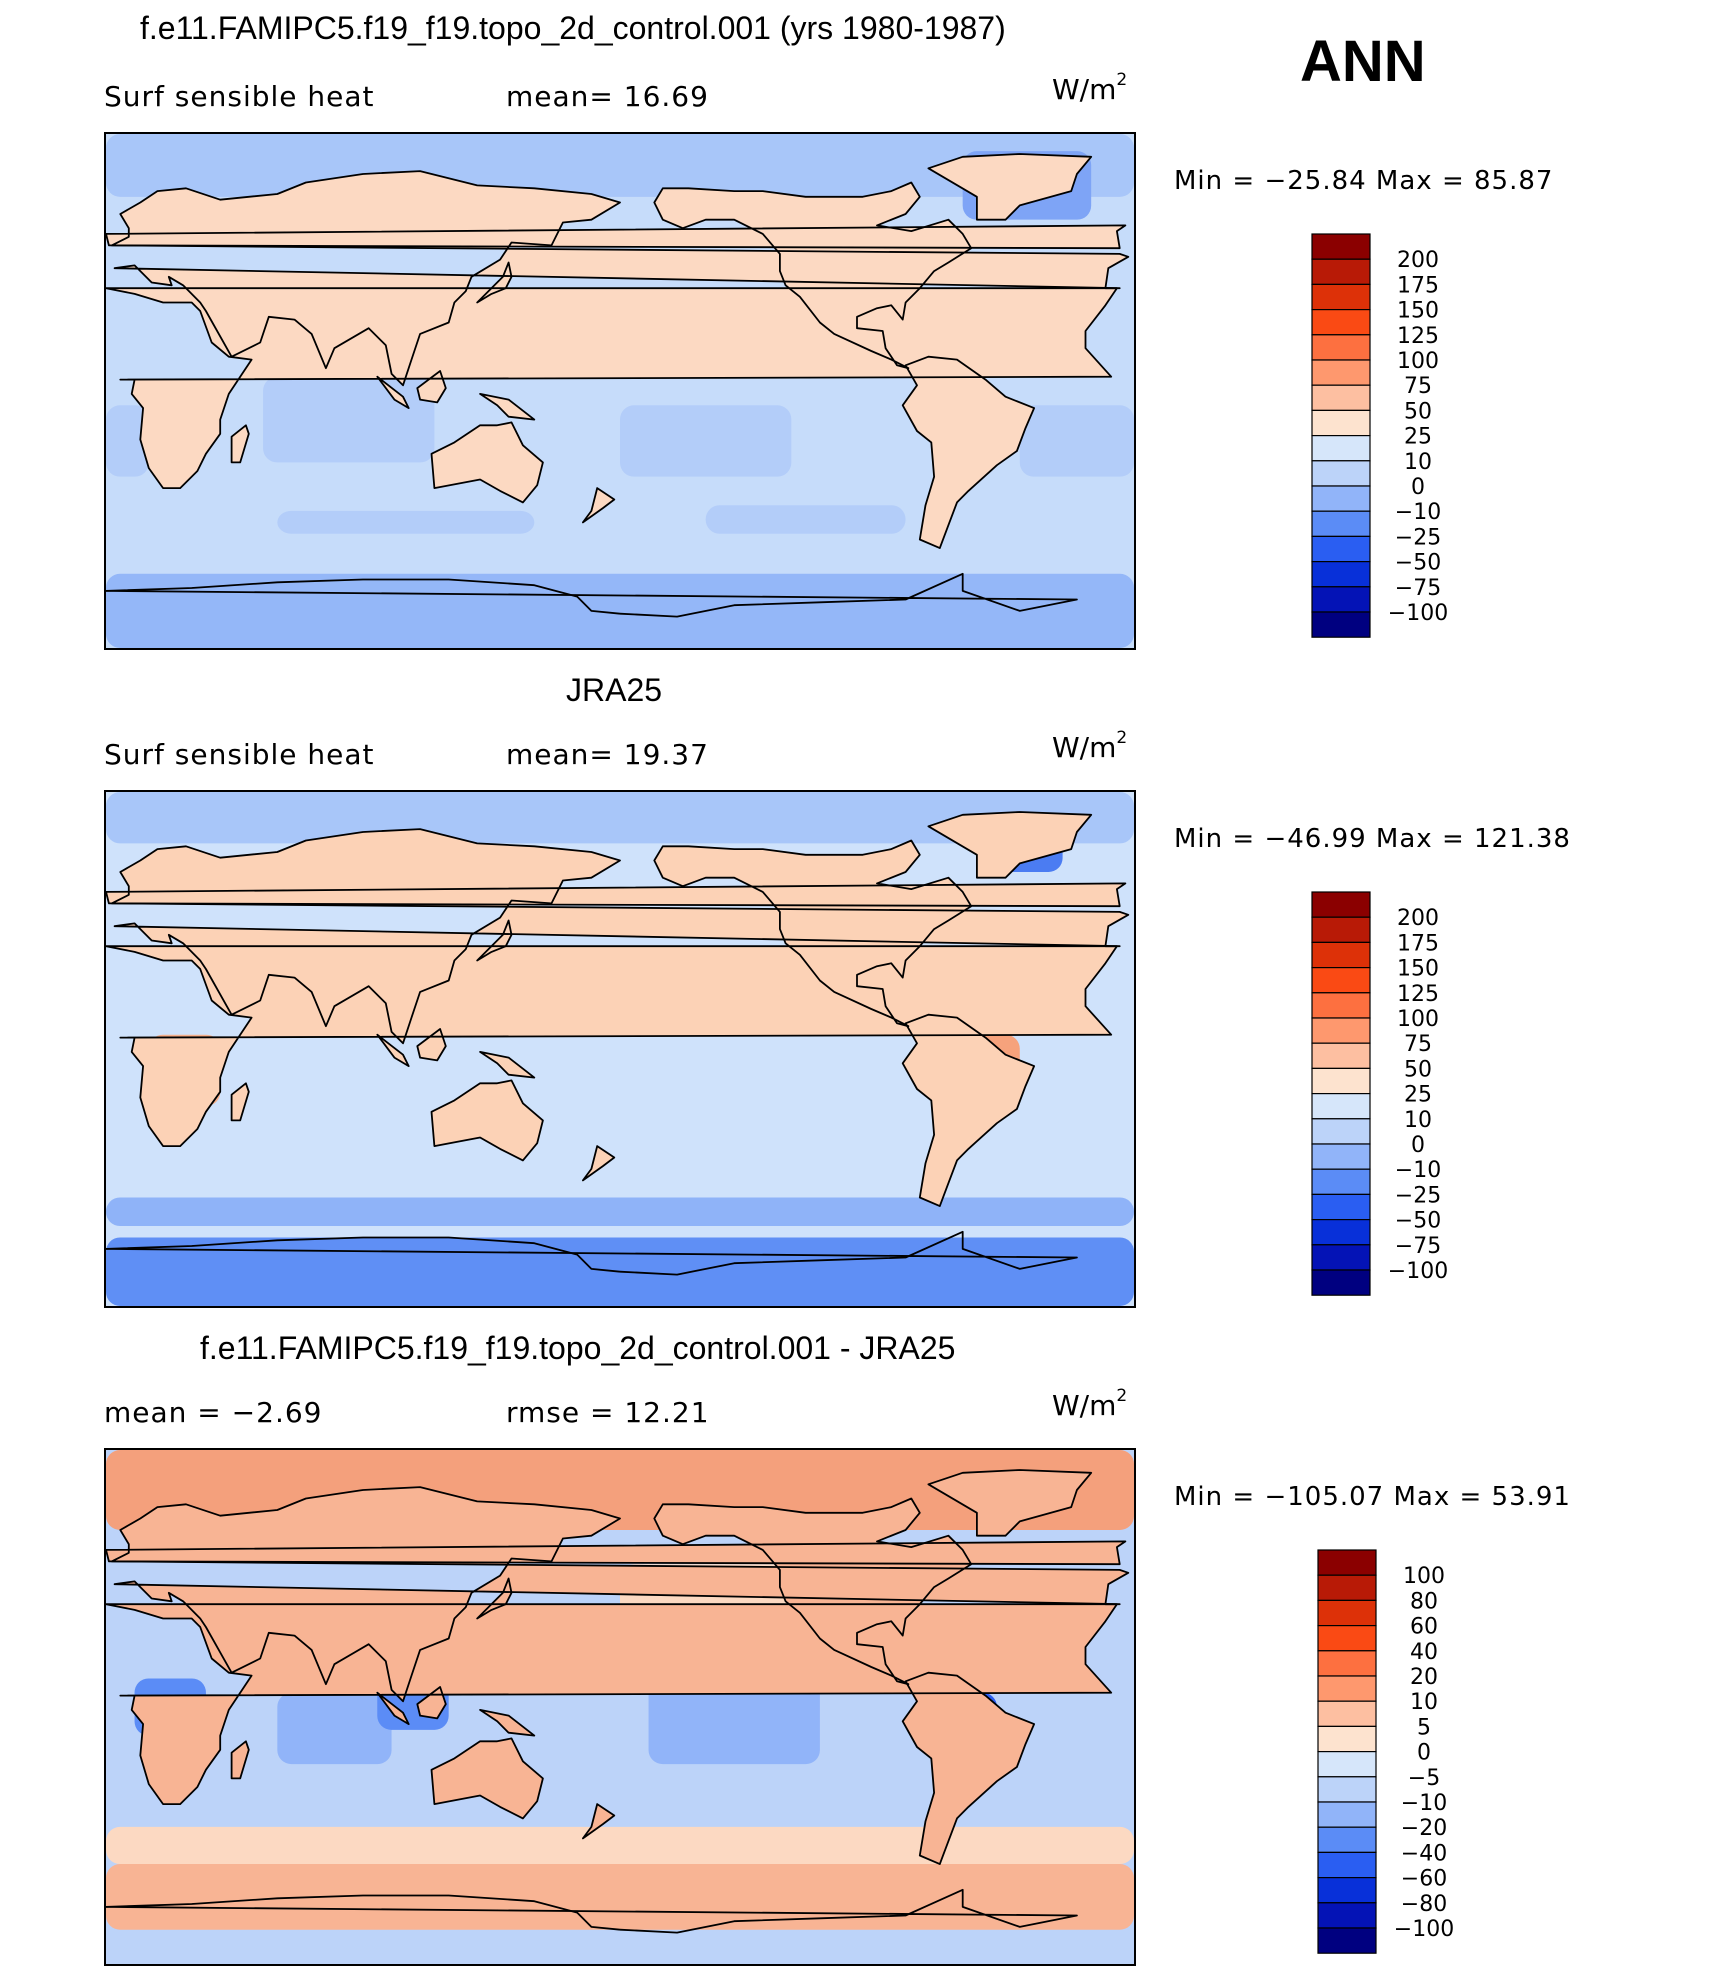  I want to click on colorbar-tick-label: −10, so click(1424, 1803).